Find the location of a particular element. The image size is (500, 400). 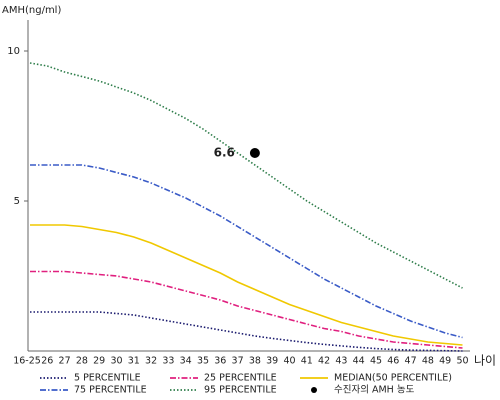

x-tick-label: 43 is located at coordinates (341, 361).